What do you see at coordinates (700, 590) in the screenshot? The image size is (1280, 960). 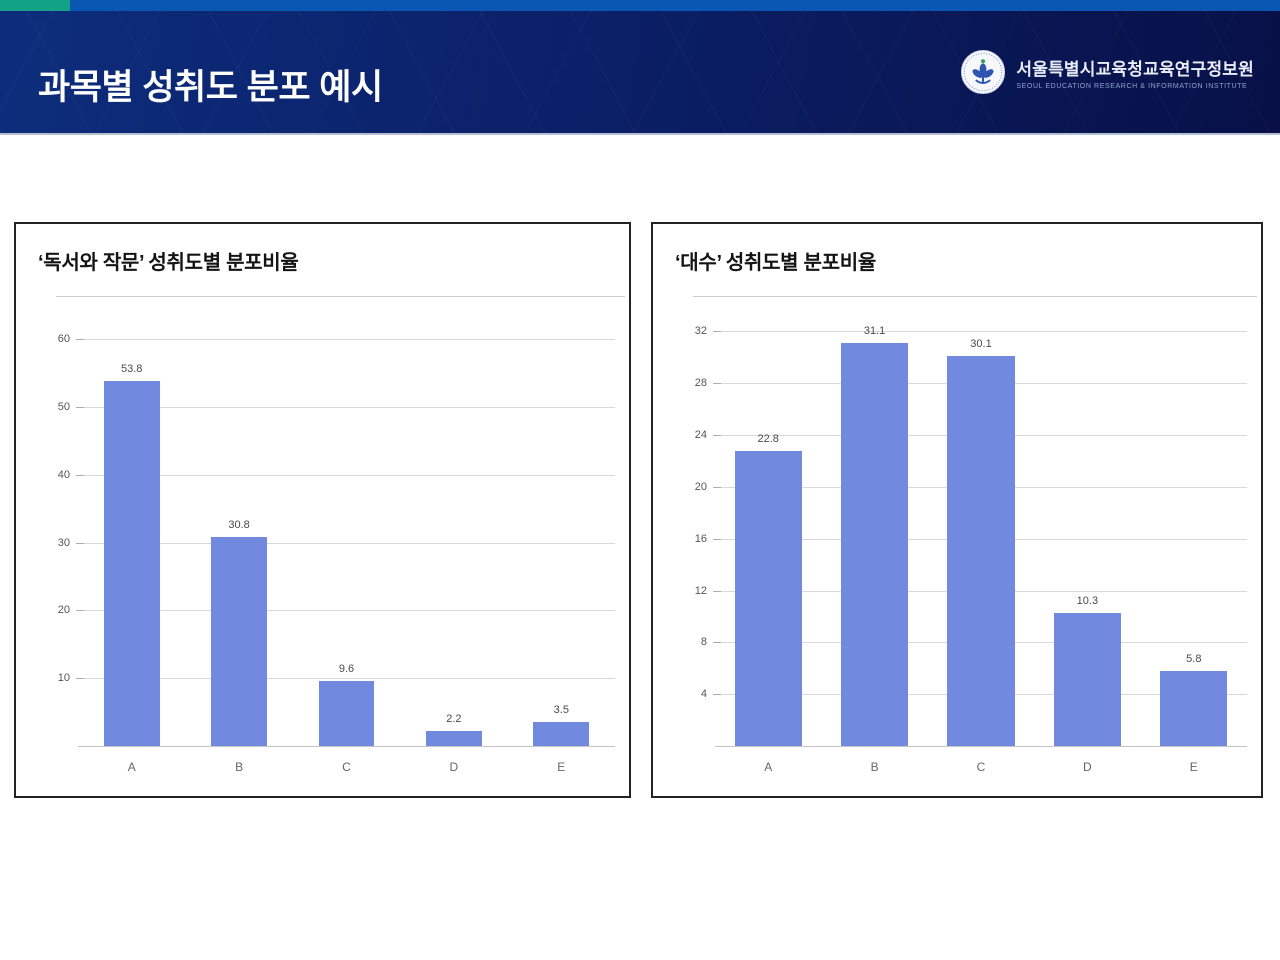 I see `y-tick-label: 12` at bounding box center [700, 590].